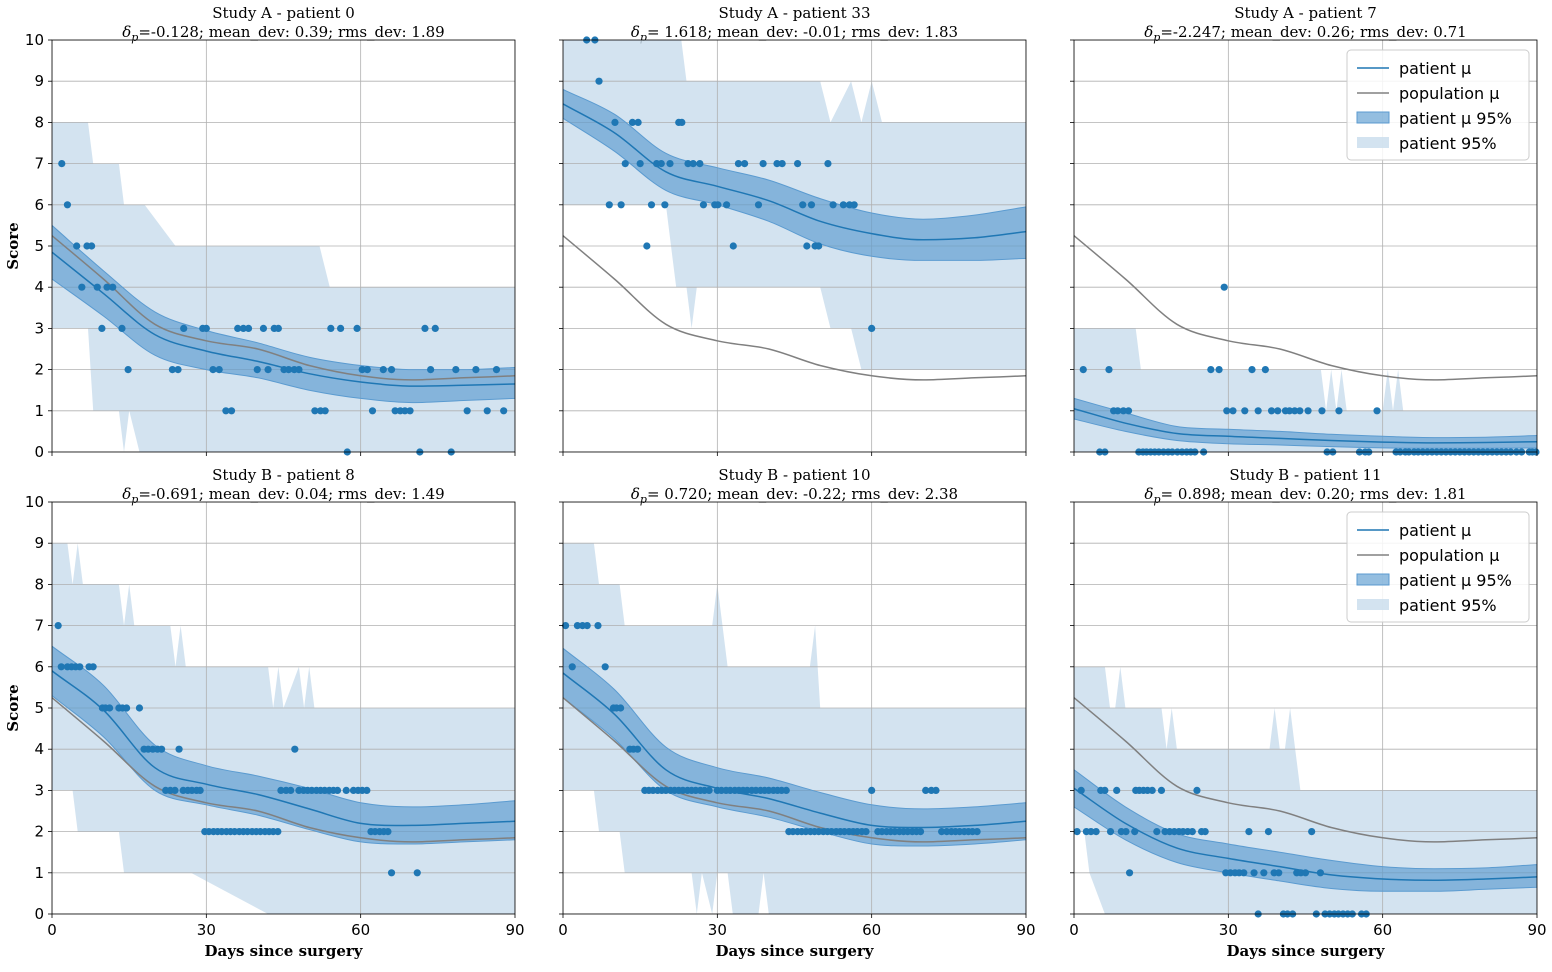  What do you see at coordinates (1449, 93) in the screenshot?
I see `legend-label: population μ` at bounding box center [1449, 93].